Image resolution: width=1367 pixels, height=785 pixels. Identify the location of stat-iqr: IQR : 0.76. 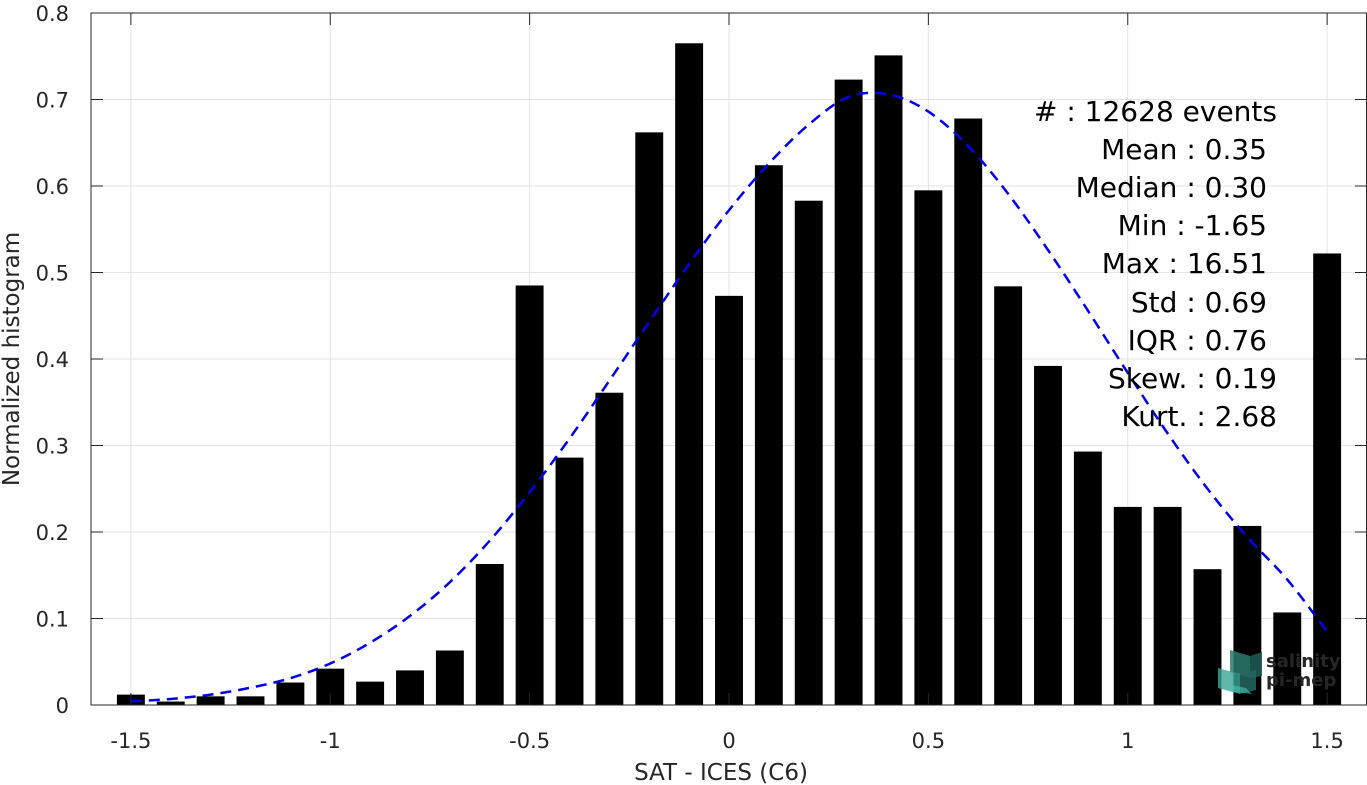
(1197, 340).